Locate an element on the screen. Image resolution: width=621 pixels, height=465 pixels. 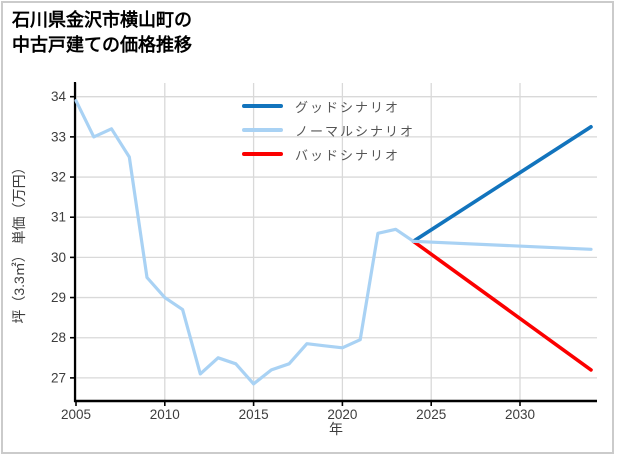
x-tick-label: 2010 is located at coordinates (165, 414).